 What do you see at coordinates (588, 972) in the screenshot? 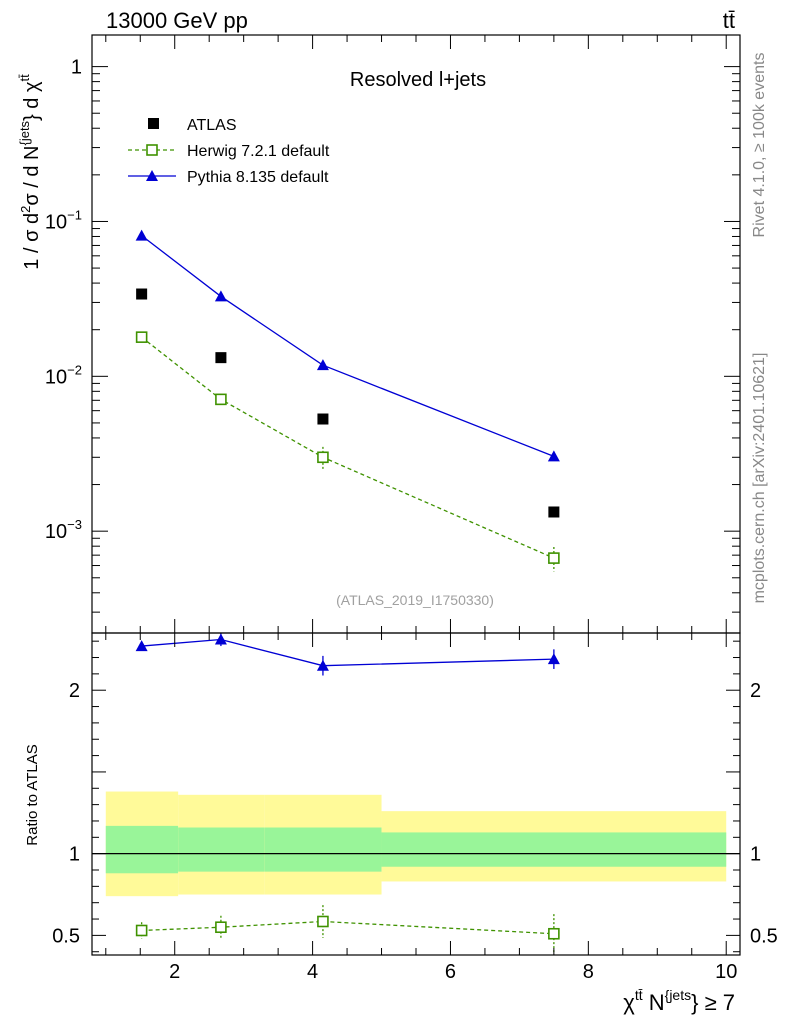
I see `x-tick-label-3: 8` at bounding box center [588, 972].